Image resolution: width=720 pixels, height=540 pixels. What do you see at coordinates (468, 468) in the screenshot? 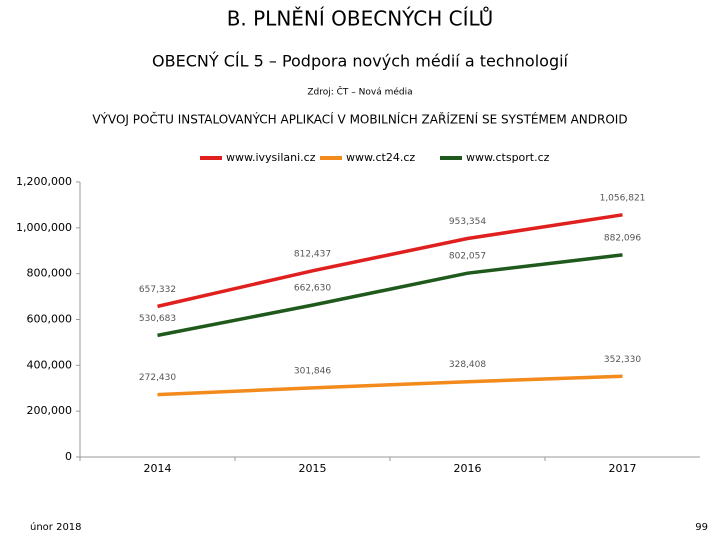
I see `x-tick-label: 2016` at bounding box center [468, 468].